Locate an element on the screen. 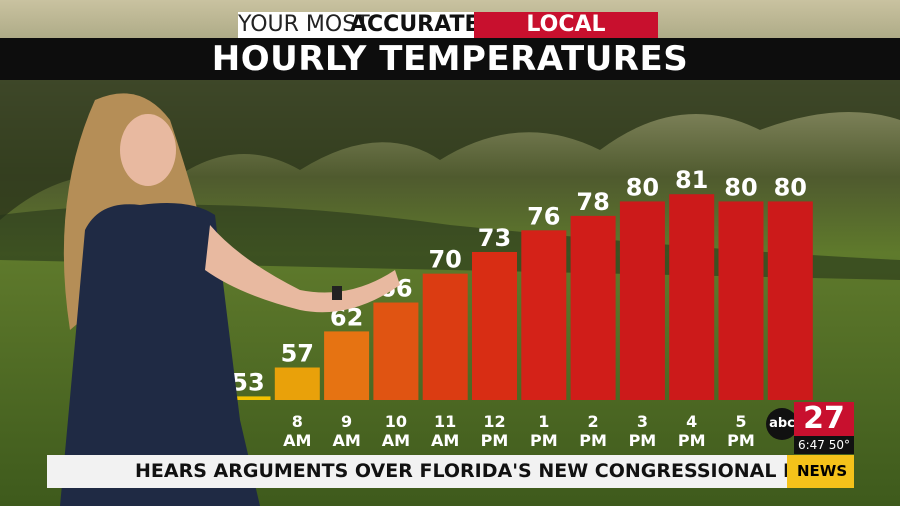 This screenshot has height=506, width=900. value-label: 81 is located at coordinates (691, 180).